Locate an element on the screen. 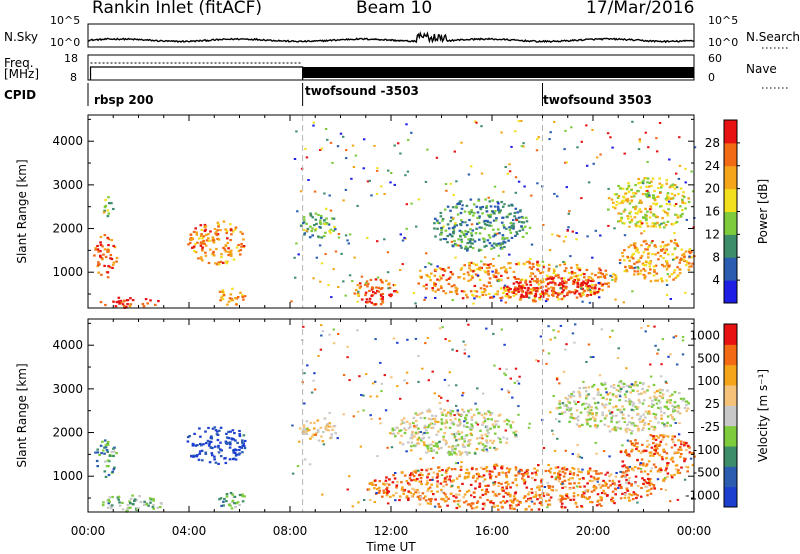 The height and width of the screenshot is (554, 800). velocity-ytick-label: 3000 is located at coordinates (67, 389).